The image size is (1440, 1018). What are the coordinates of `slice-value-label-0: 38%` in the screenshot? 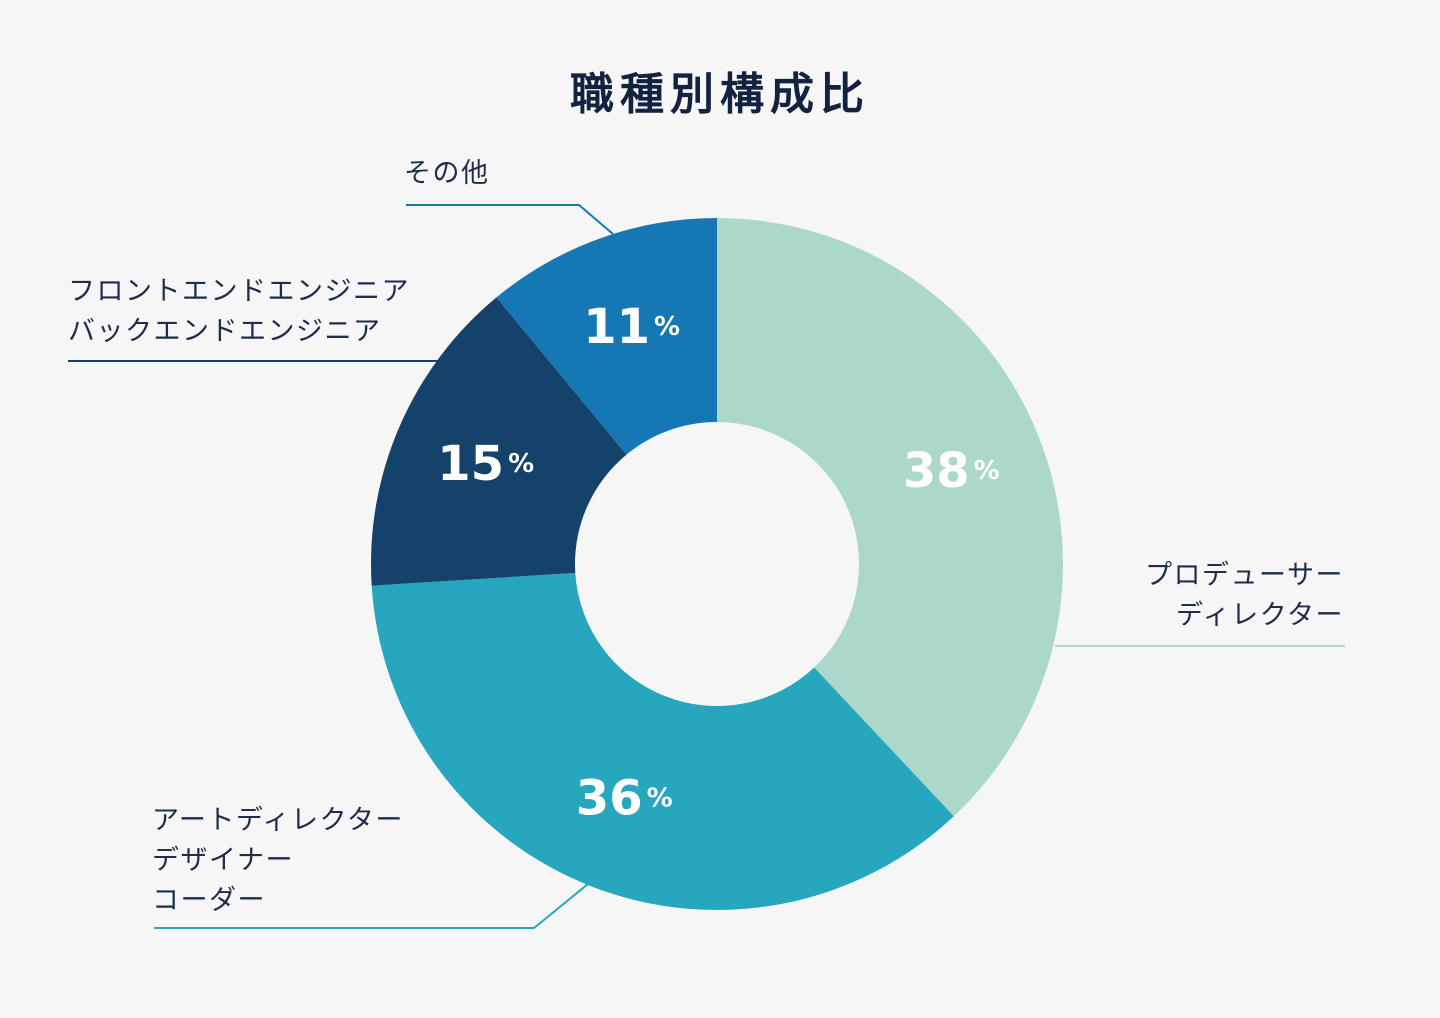 It's located at (951, 471).